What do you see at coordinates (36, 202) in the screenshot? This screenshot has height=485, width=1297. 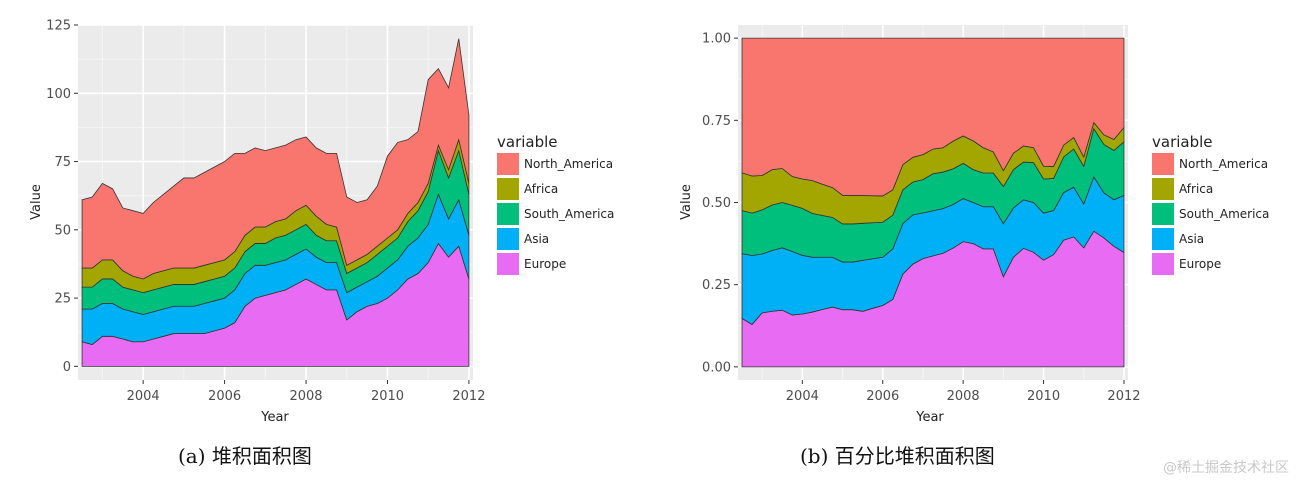 I see `panel-a-y-axis-label: Value` at bounding box center [36, 202].